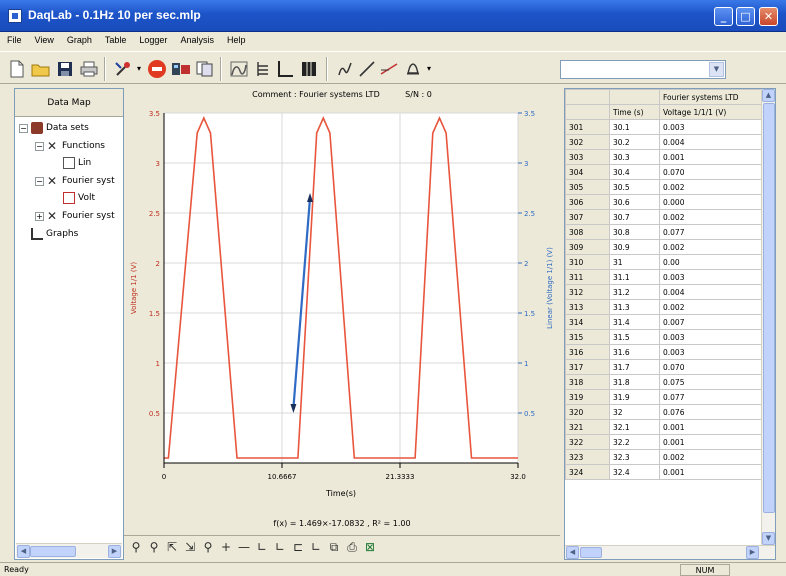  I want to click on voltage-cell: 0.000, so click(711, 202).